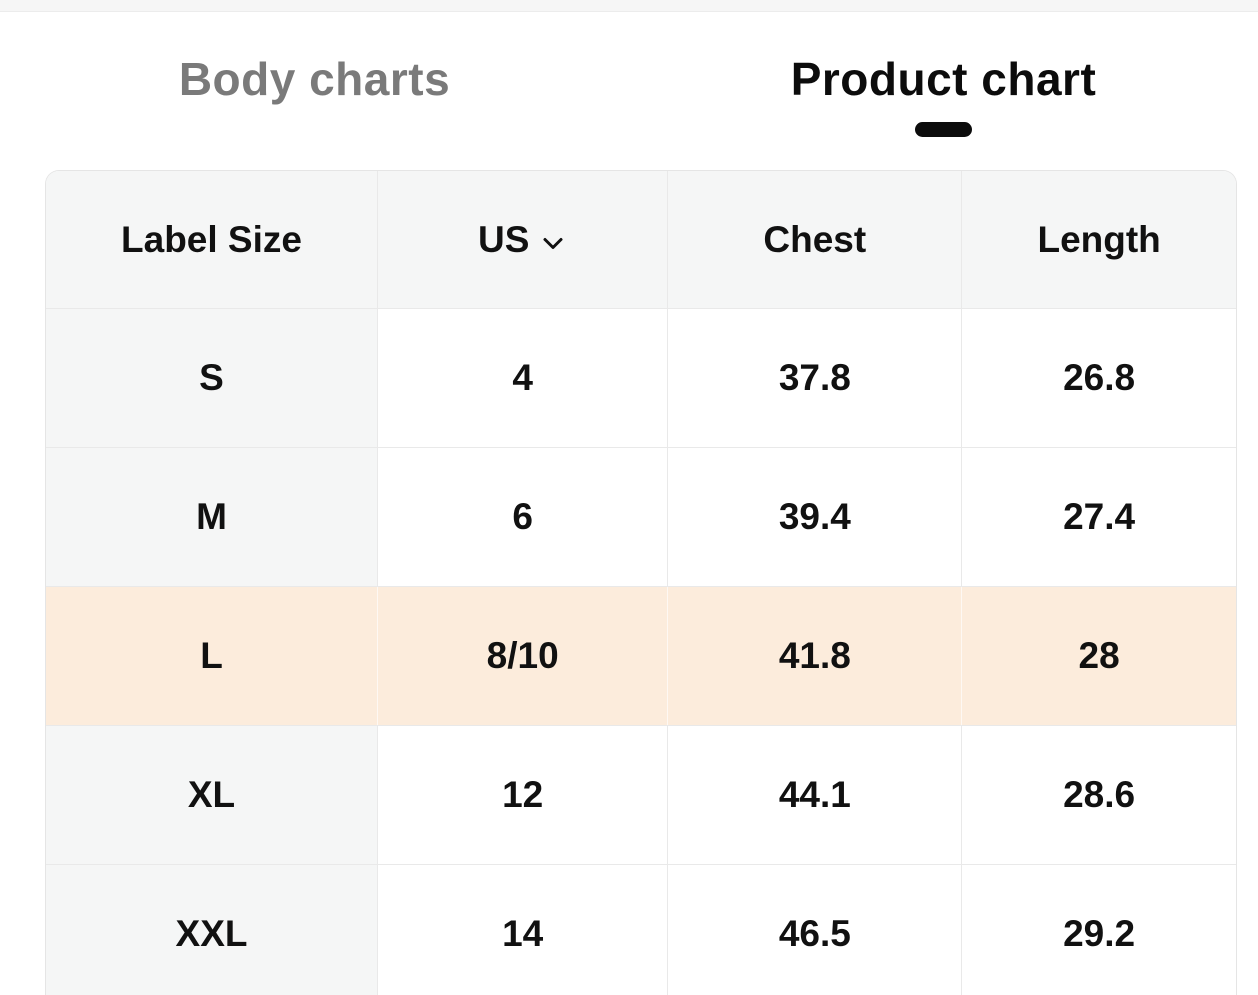 Image resolution: width=1258 pixels, height=995 pixels. Describe the element at coordinates (523, 378) in the screenshot. I see `size-value-cell: 4` at that location.